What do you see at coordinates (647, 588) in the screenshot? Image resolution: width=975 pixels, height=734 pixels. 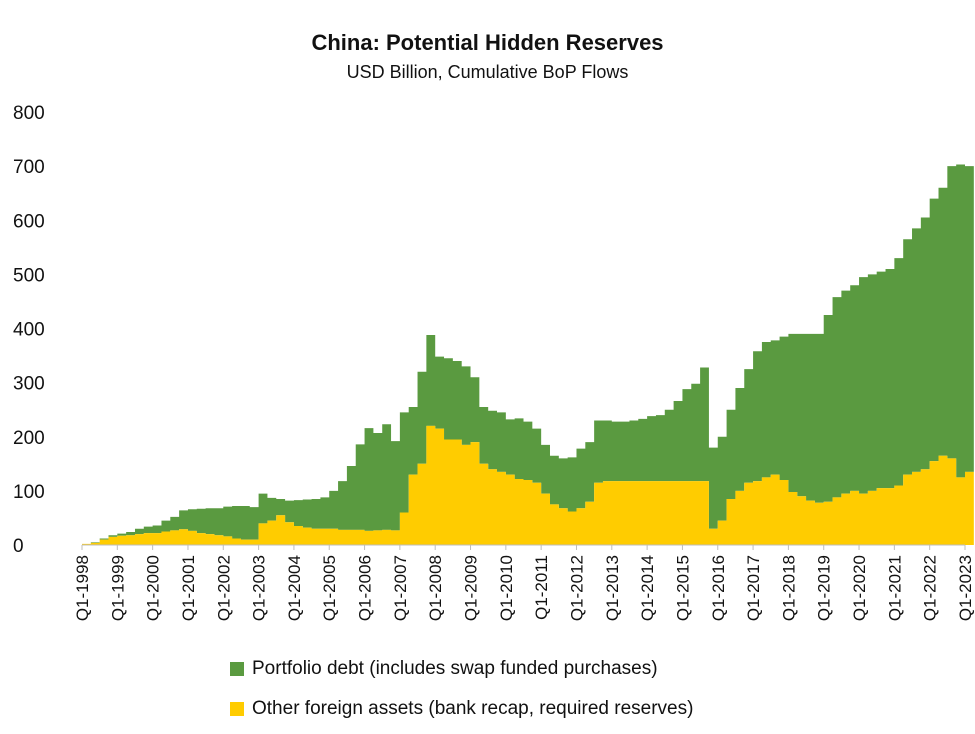 I see `x-tick-label: Q1-2014` at bounding box center [647, 588].